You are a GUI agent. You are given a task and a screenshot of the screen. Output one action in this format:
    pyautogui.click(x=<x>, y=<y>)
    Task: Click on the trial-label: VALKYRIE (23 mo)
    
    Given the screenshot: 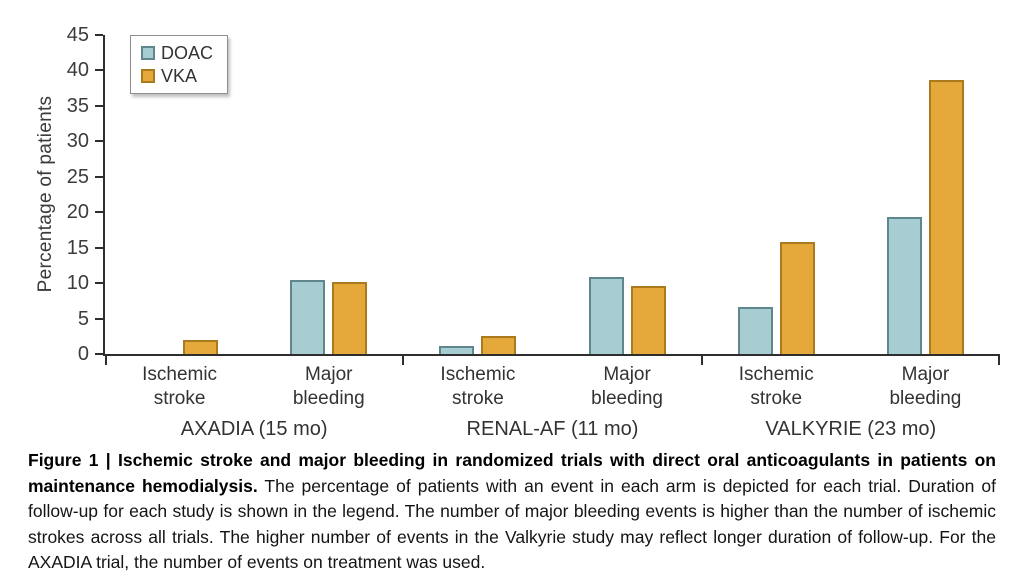 What is the action you would take?
    pyautogui.click(x=851, y=429)
    